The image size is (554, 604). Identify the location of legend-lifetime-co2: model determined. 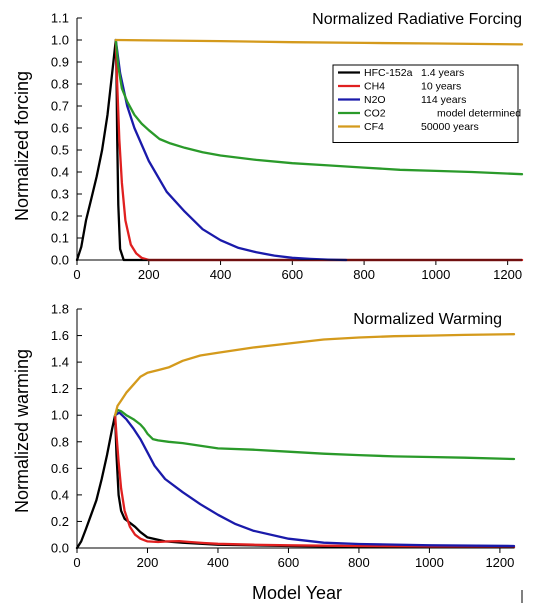
(479, 114).